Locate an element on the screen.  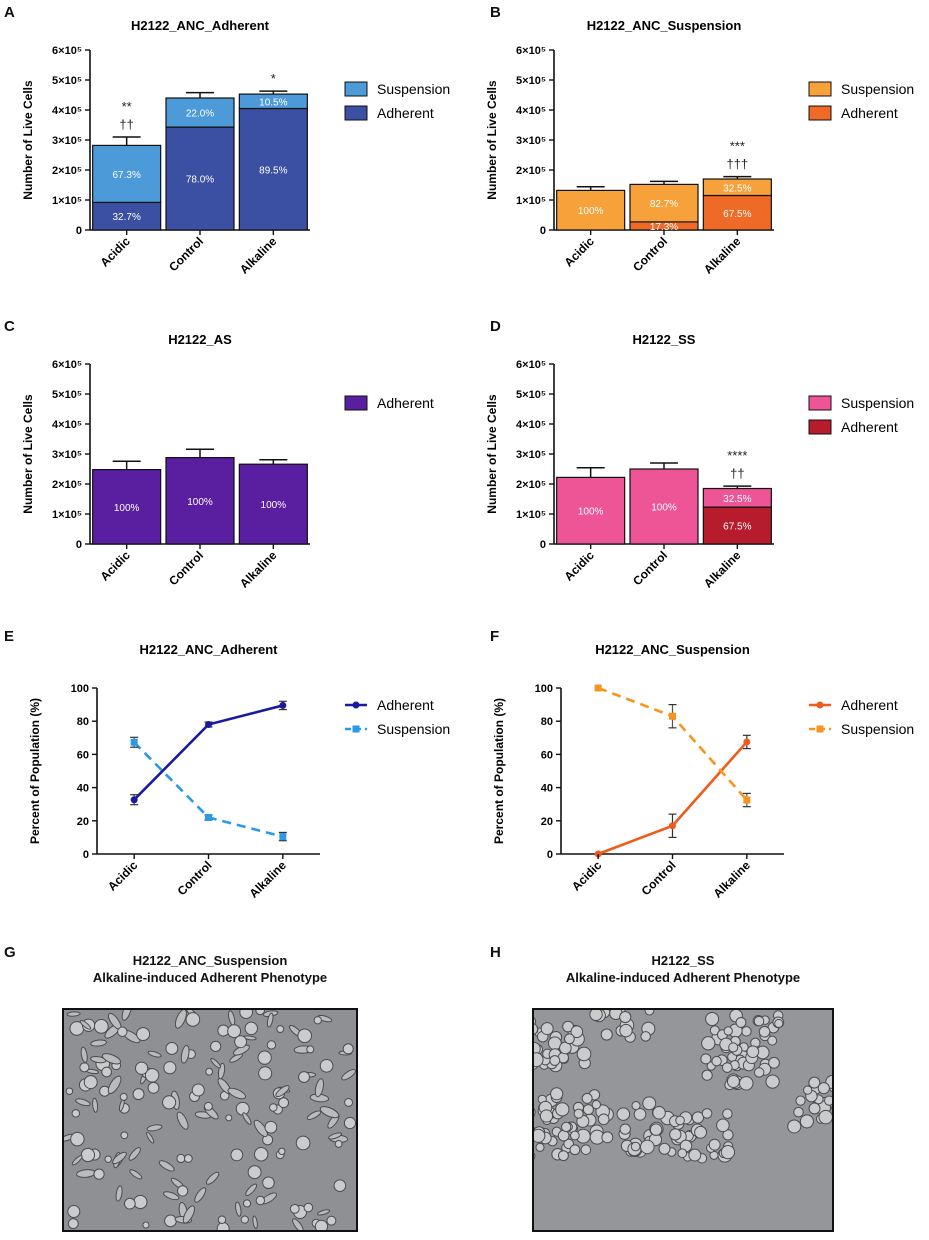
panel-letter-c: C is located at coordinates (9, 326).